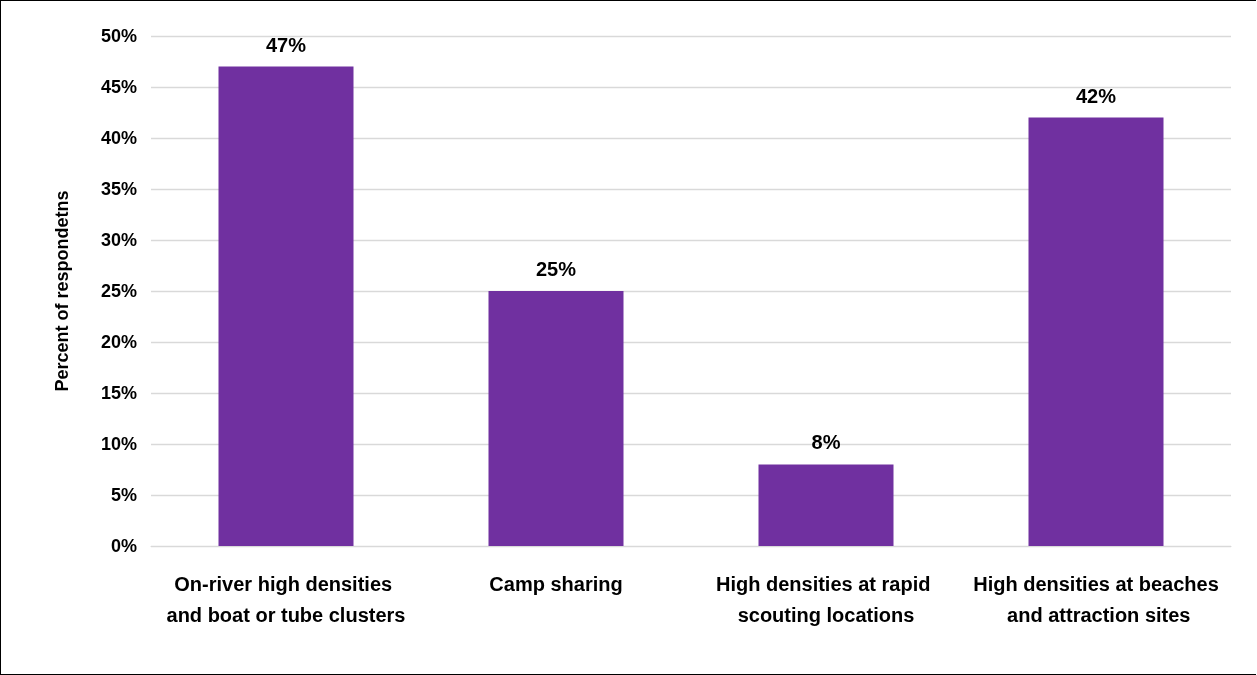 This screenshot has width=1257, height=675. What do you see at coordinates (826, 599) in the screenshot?
I see `x-tick-label: High densities at rapid scouting locations` at bounding box center [826, 599].